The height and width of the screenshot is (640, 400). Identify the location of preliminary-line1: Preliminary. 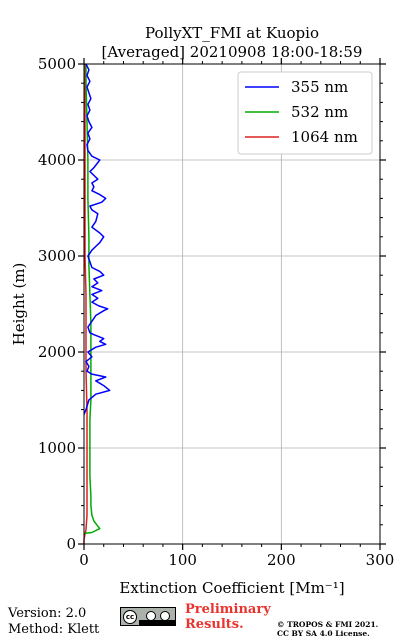
(228, 609).